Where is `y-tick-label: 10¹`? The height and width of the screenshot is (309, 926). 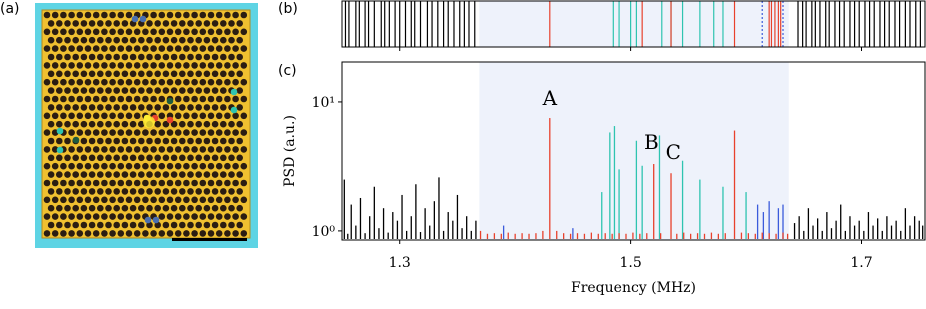 y-tick-label: 10¹ is located at coordinates (323, 103).